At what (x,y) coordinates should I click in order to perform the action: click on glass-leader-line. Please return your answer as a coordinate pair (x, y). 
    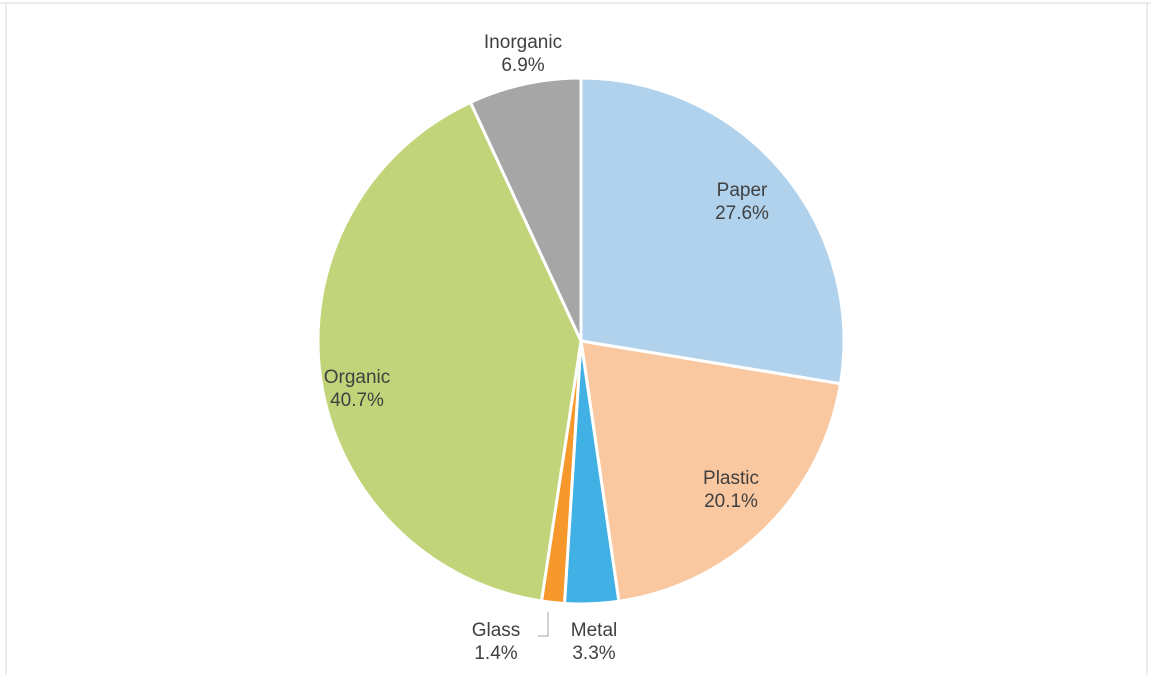
    Looking at the image, I should click on (543, 624).